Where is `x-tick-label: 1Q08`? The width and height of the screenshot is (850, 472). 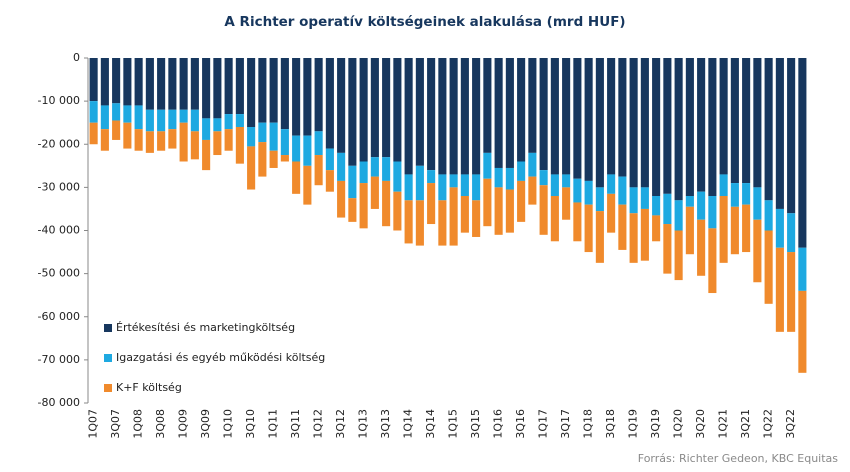
x-tick-label: 1Q08 is located at coordinates (138, 424).